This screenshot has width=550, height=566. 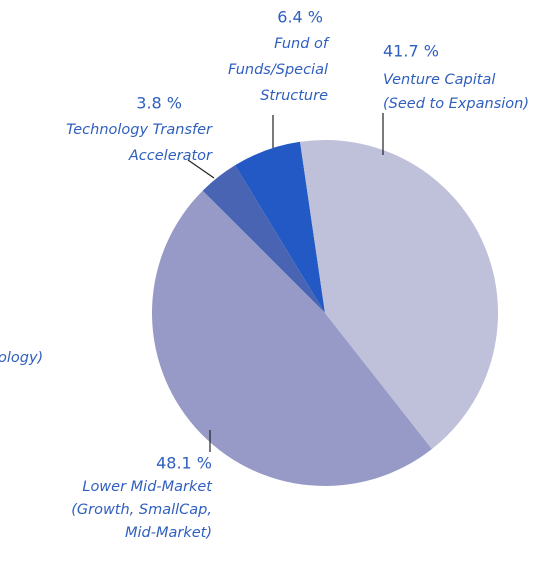 What do you see at coordinates (456, 104) in the screenshot?
I see `category-label: (Seed to Expansion)` at bounding box center [456, 104].